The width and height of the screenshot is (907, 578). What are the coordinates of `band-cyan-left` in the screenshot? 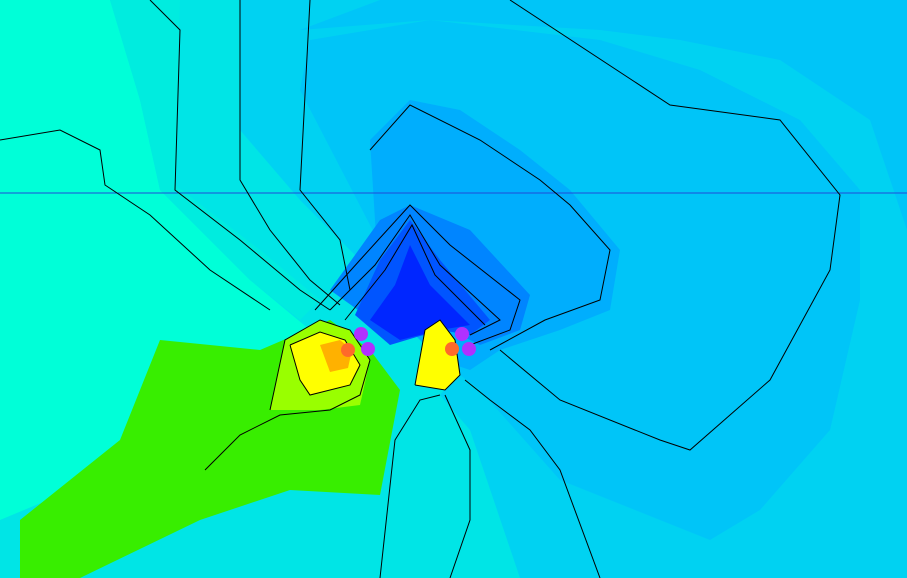 It's located at (215, 160).